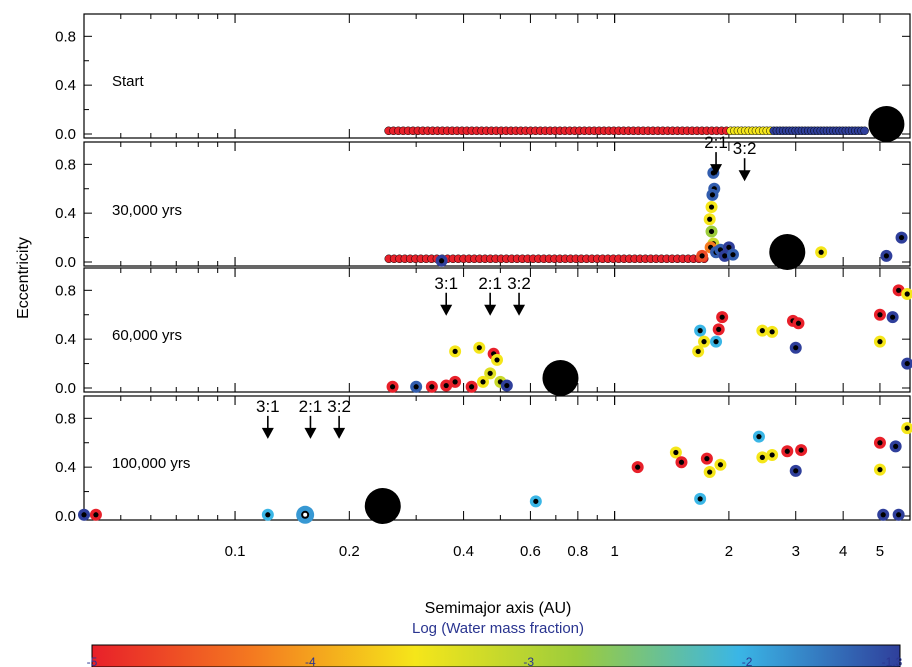 This screenshot has height=667, width=912. Describe the element at coordinates (614, 551) in the screenshot. I see `x-tick-label: 1` at that location.